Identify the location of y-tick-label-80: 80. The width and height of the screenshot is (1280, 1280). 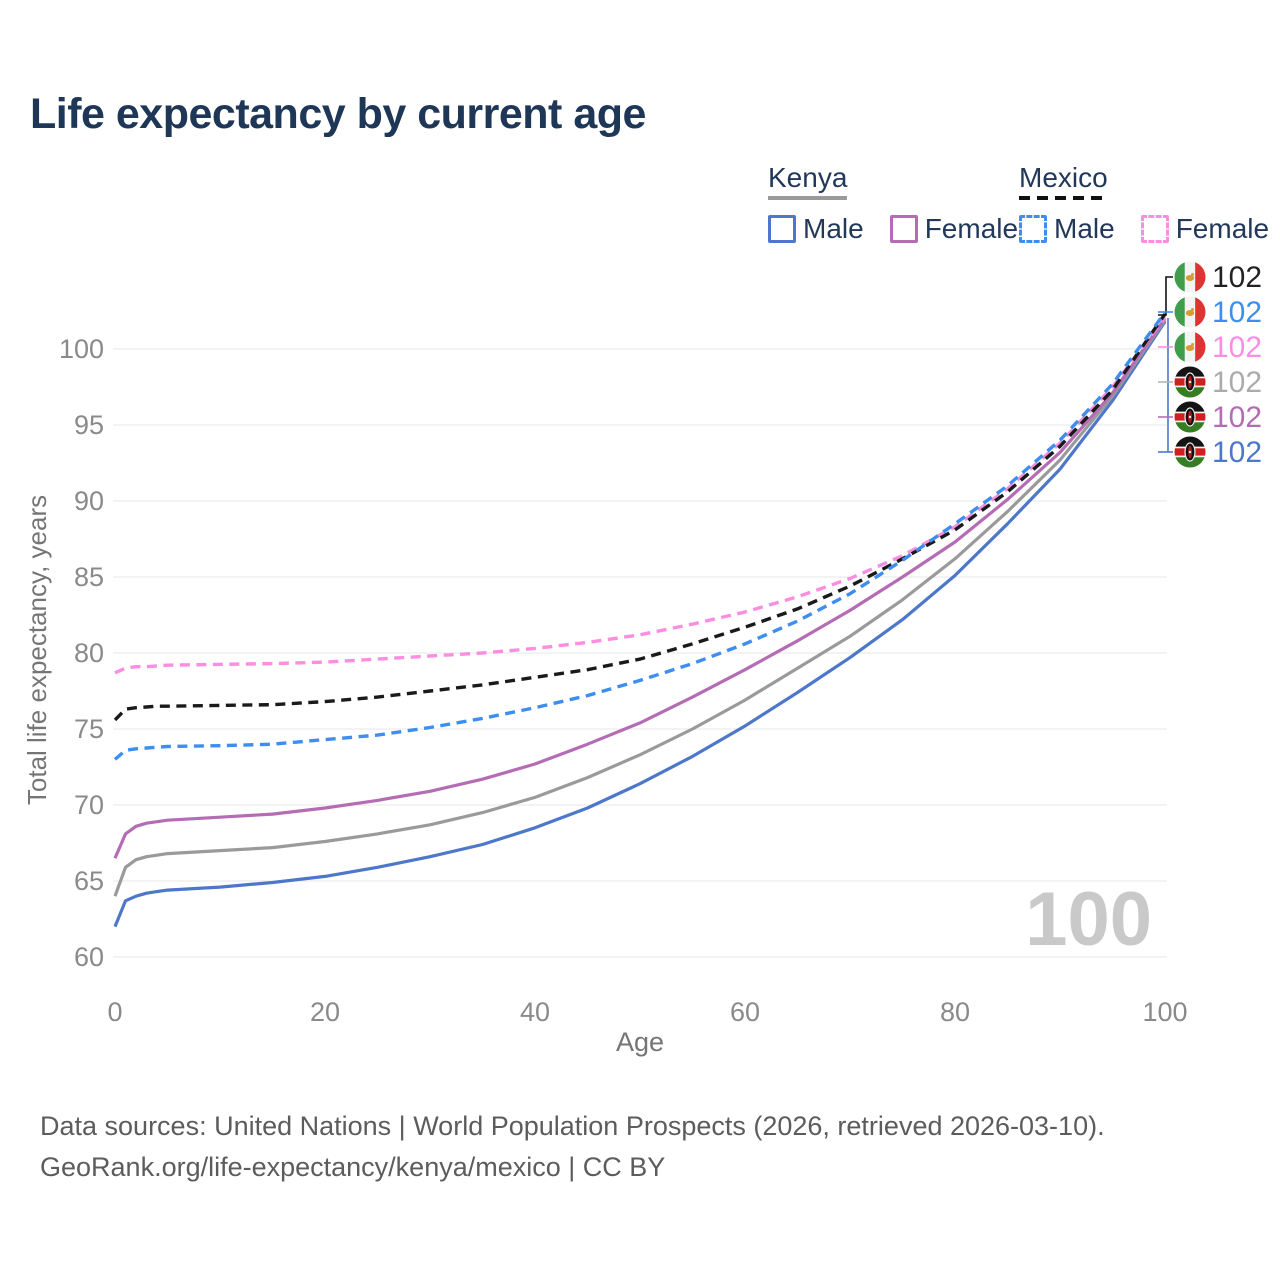
(89, 653).